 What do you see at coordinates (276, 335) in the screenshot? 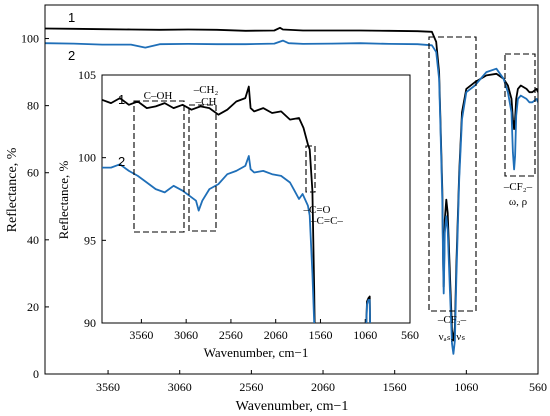
I see `inset-x-tick-label: 2060` at bounding box center [276, 335].